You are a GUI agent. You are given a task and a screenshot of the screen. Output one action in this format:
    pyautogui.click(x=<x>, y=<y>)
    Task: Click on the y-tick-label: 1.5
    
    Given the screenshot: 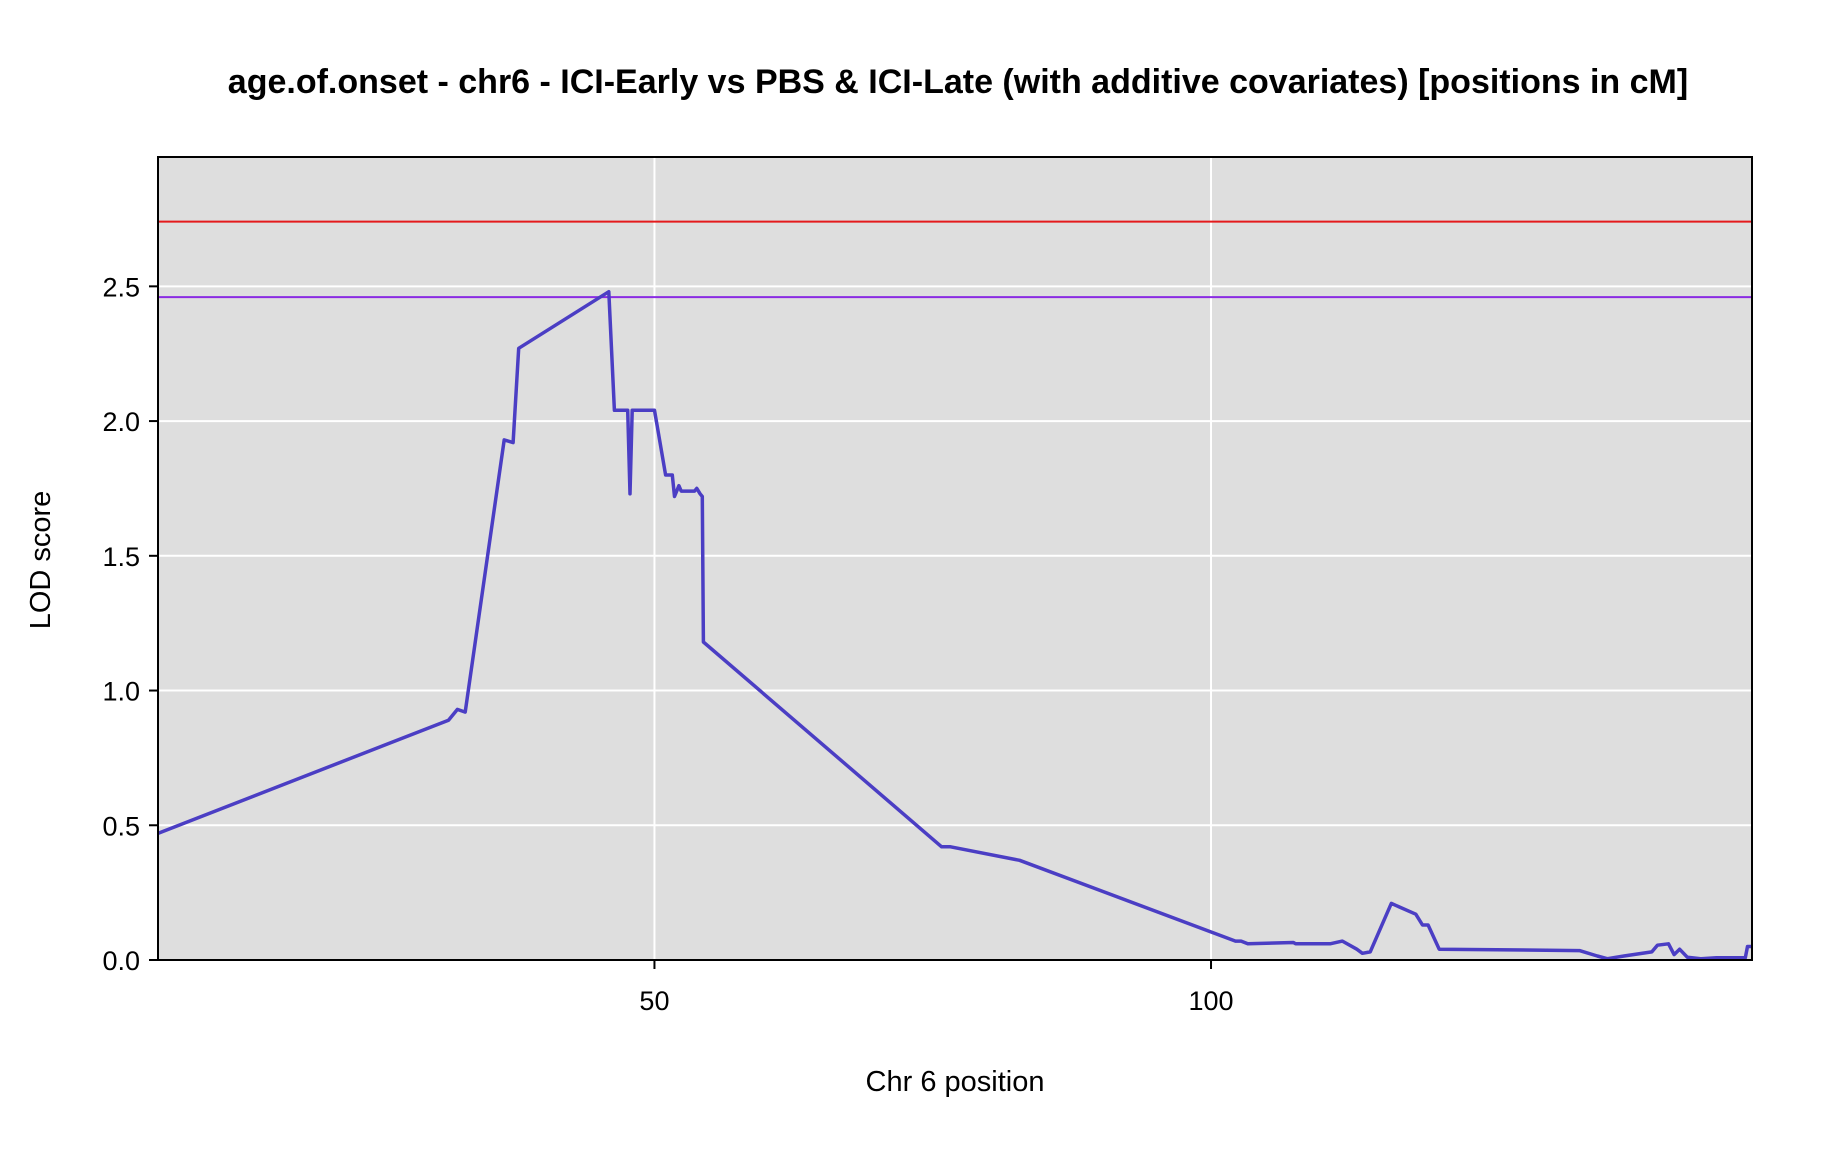 What is the action you would take?
    pyautogui.click(x=121, y=557)
    